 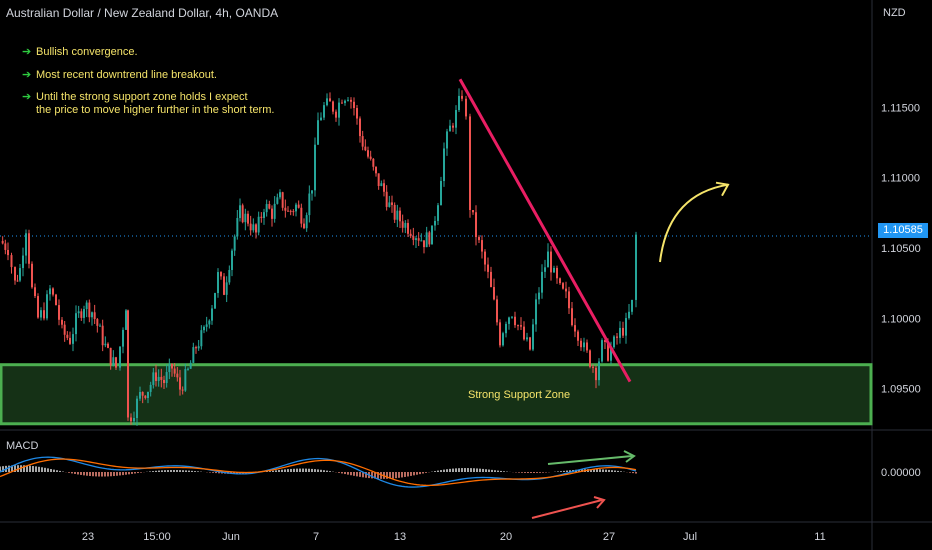 I want to click on y-tick-label: 1.09500, so click(x=901, y=390).